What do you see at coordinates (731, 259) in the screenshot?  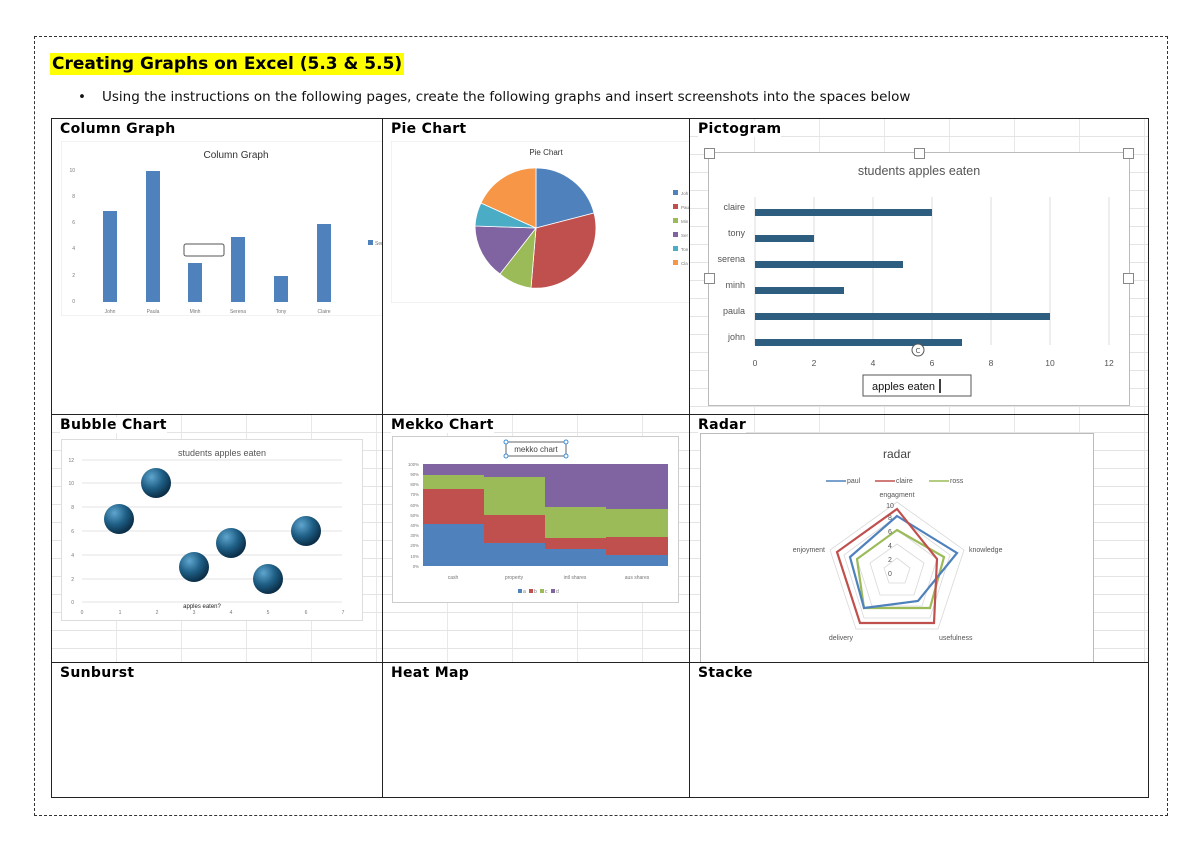 I see `svg-text: serena` at bounding box center [731, 259].